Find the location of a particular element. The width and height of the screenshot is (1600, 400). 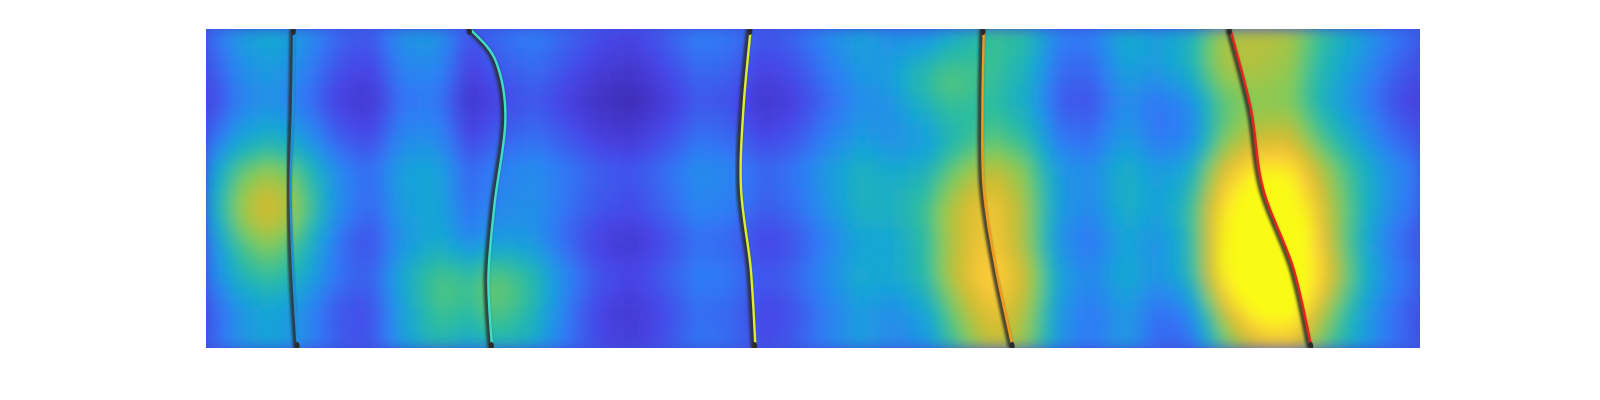

track-1-end-marker is located at coordinates (297, 345).